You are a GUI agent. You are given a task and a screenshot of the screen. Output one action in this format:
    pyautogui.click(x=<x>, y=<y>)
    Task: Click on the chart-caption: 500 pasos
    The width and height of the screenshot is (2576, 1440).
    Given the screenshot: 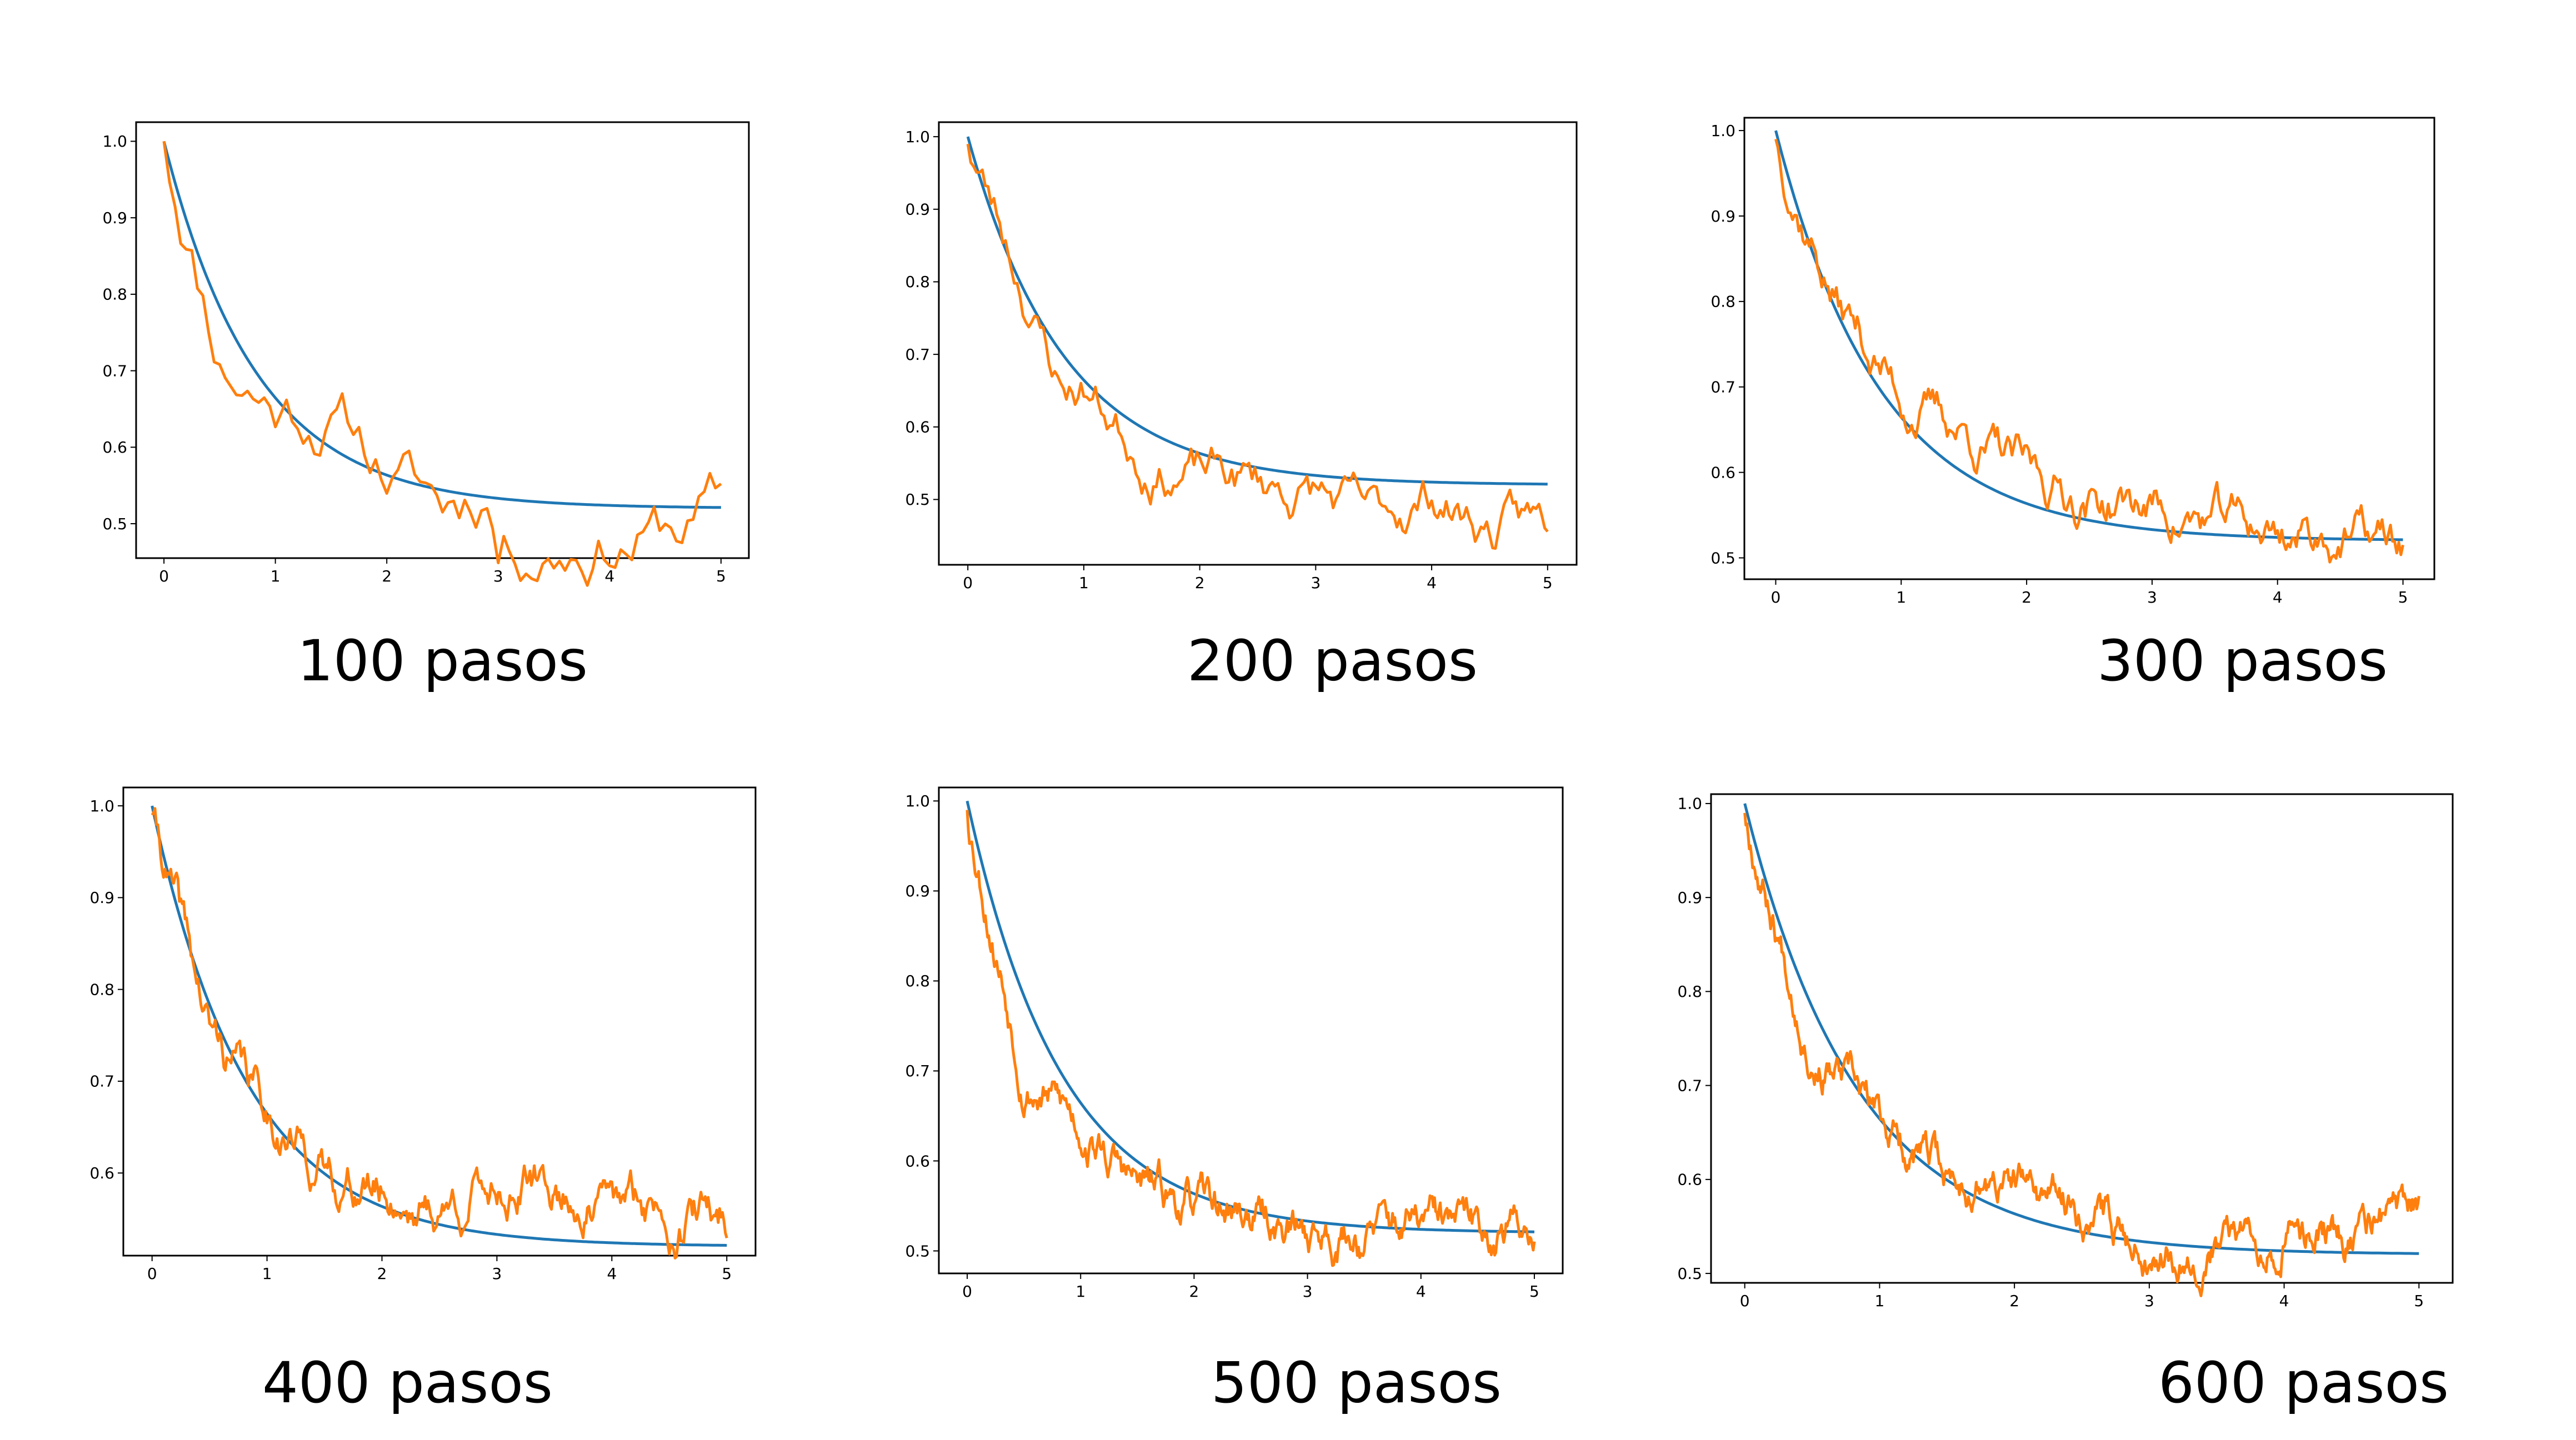 What is the action you would take?
    pyautogui.click(x=1356, y=1383)
    